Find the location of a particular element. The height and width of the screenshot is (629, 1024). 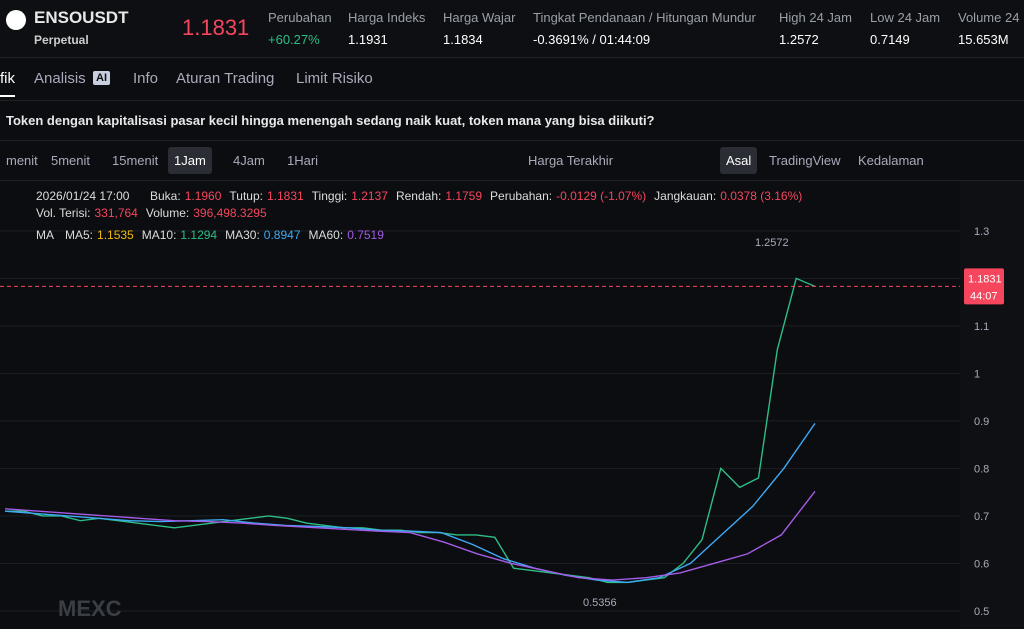

stat-value: +60.27% is located at coordinates (294, 39).